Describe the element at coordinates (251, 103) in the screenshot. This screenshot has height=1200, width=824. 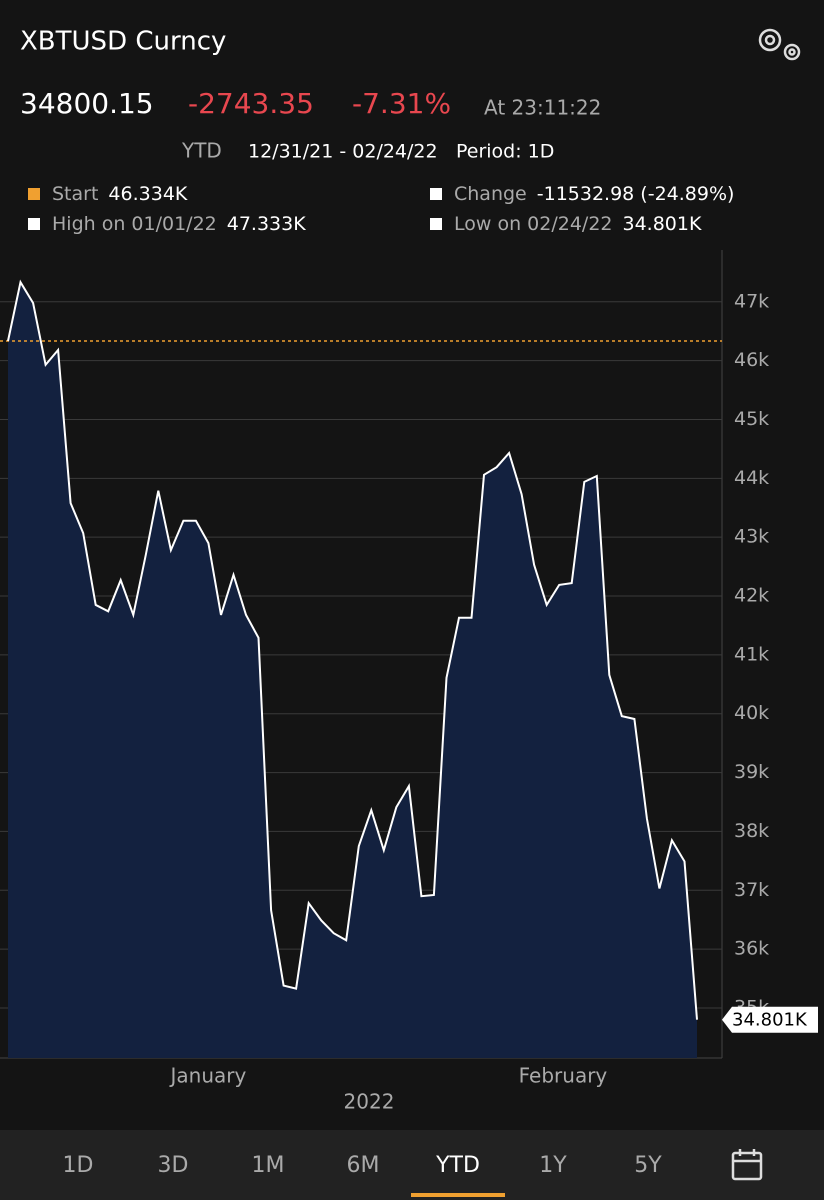
I see `change: -2743.35` at that location.